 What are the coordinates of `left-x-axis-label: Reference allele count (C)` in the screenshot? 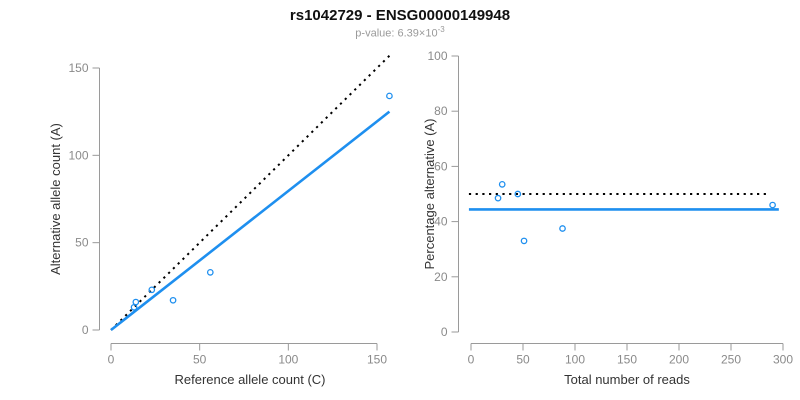 It's located at (250, 379).